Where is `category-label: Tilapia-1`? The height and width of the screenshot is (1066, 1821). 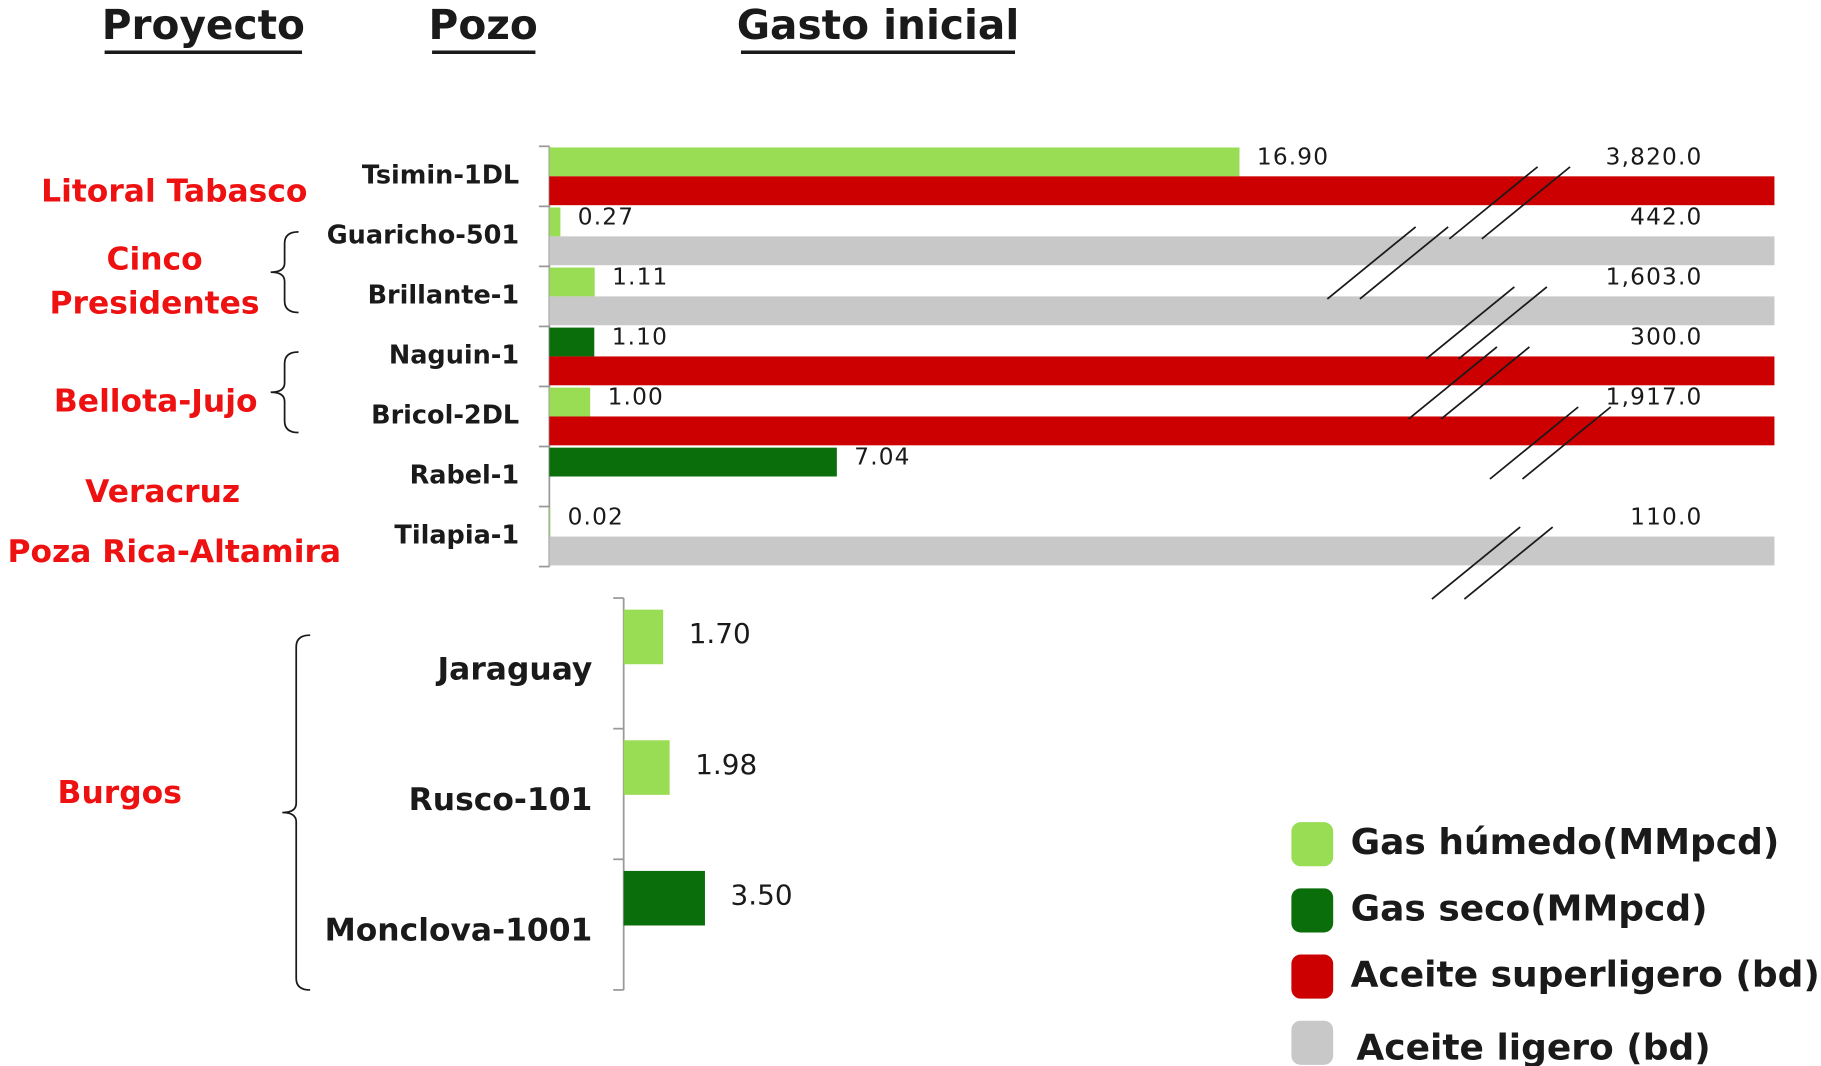
category-label: Tilapia-1 is located at coordinates (456, 536).